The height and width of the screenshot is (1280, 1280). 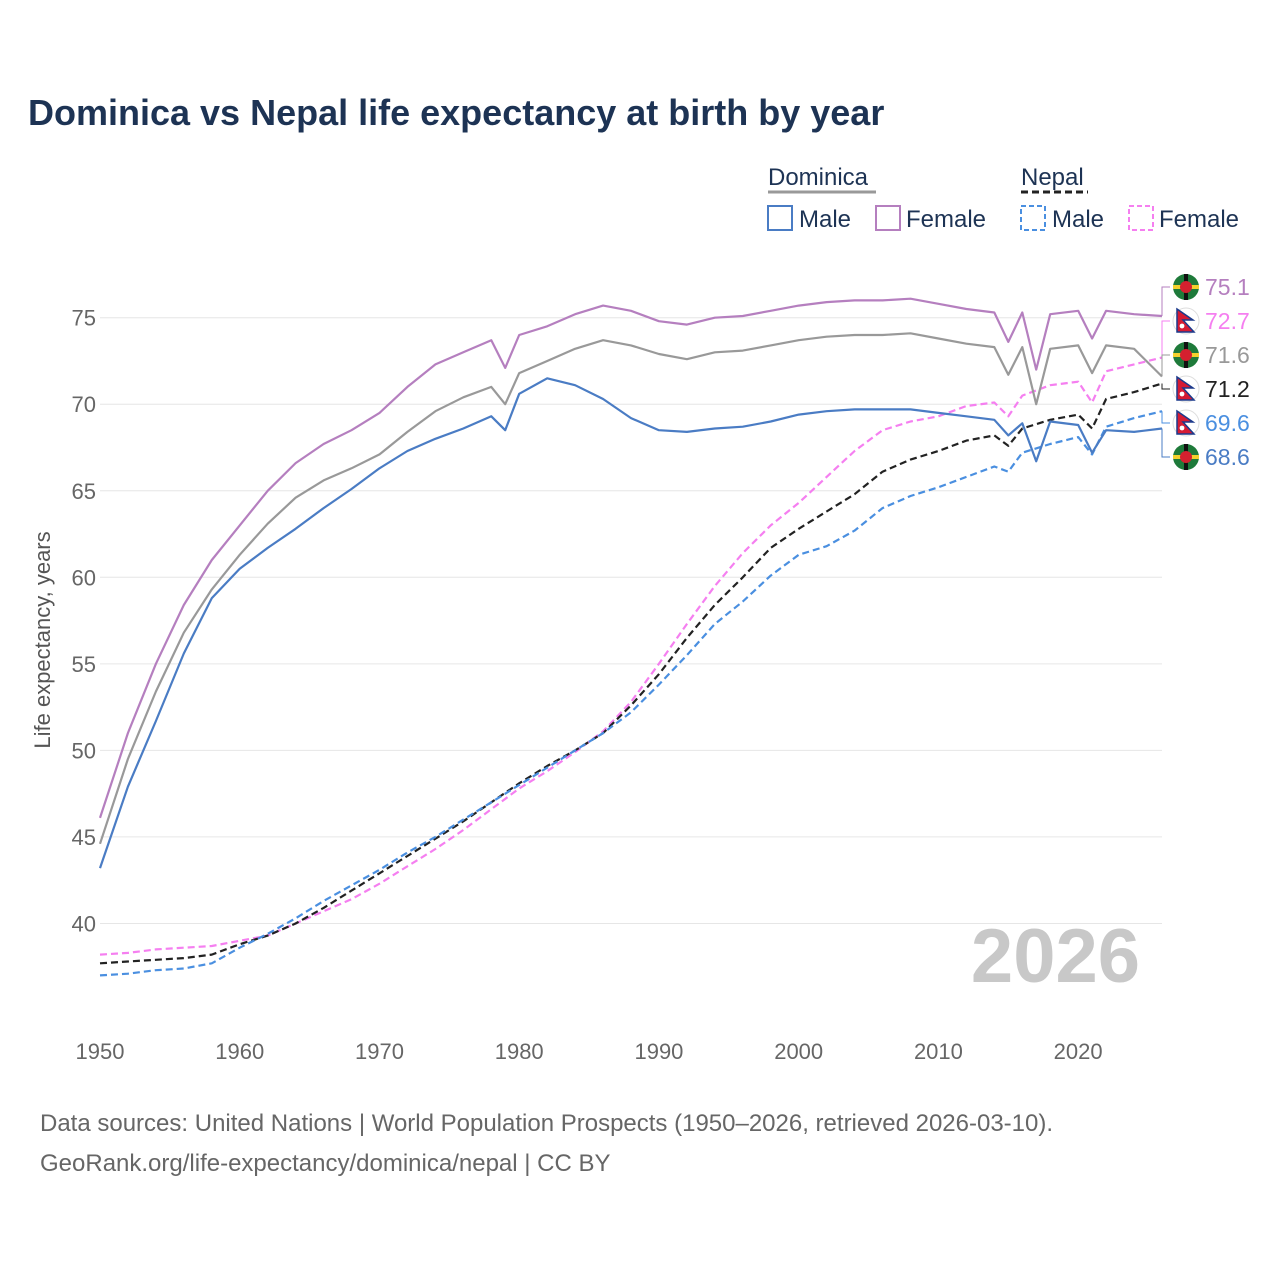 I want to click on legend-dominica-title: Dominica, so click(x=818, y=177).